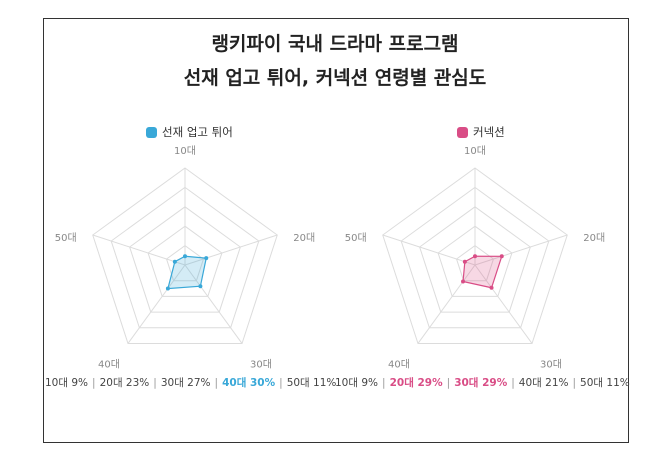 This screenshot has width=670, height=463. Describe the element at coordinates (416, 383) in the screenshot. I see `summary-item: 20대 29%` at that location.